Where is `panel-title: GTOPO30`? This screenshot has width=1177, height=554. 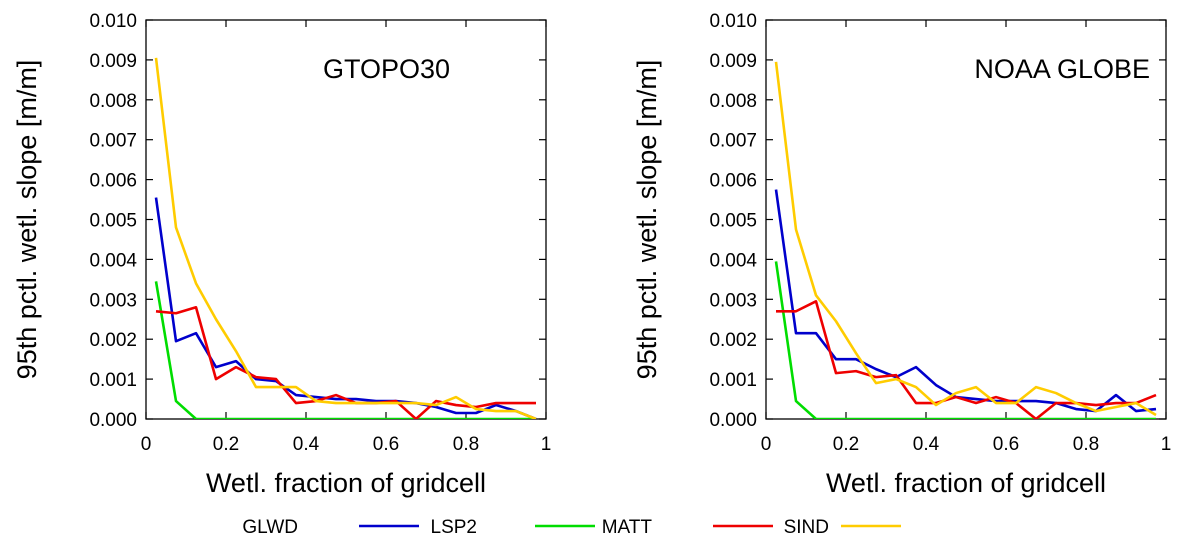 panel-title: GTOPO30 is located at coordinates (386, 69).